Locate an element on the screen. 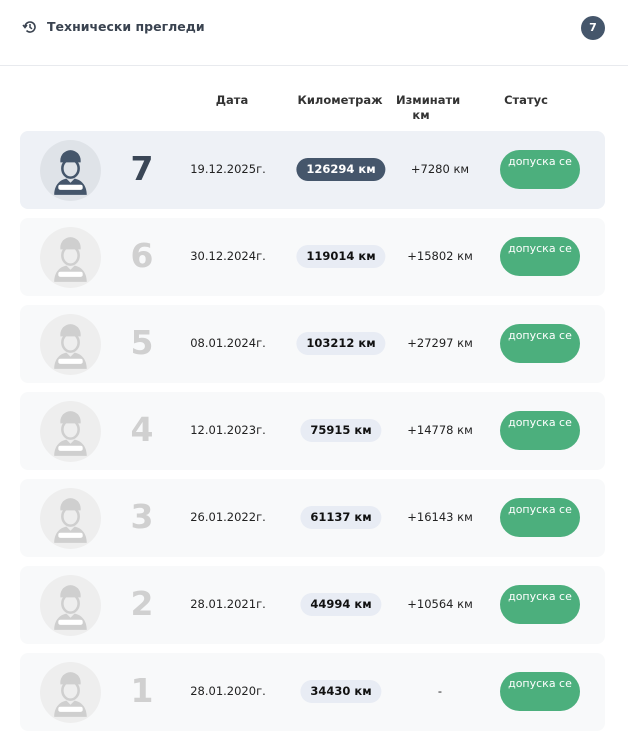  mileage-badge: 119014 км is located at coordinates (341, 256).